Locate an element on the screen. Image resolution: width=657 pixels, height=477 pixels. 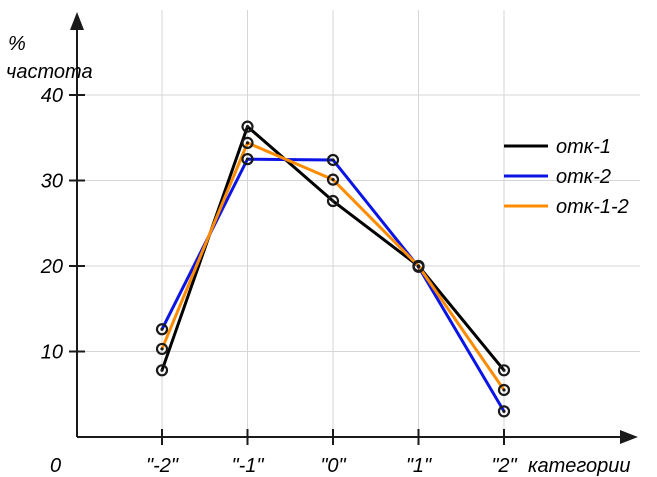
y-axis-arrow is located at coordinates (77, 21).